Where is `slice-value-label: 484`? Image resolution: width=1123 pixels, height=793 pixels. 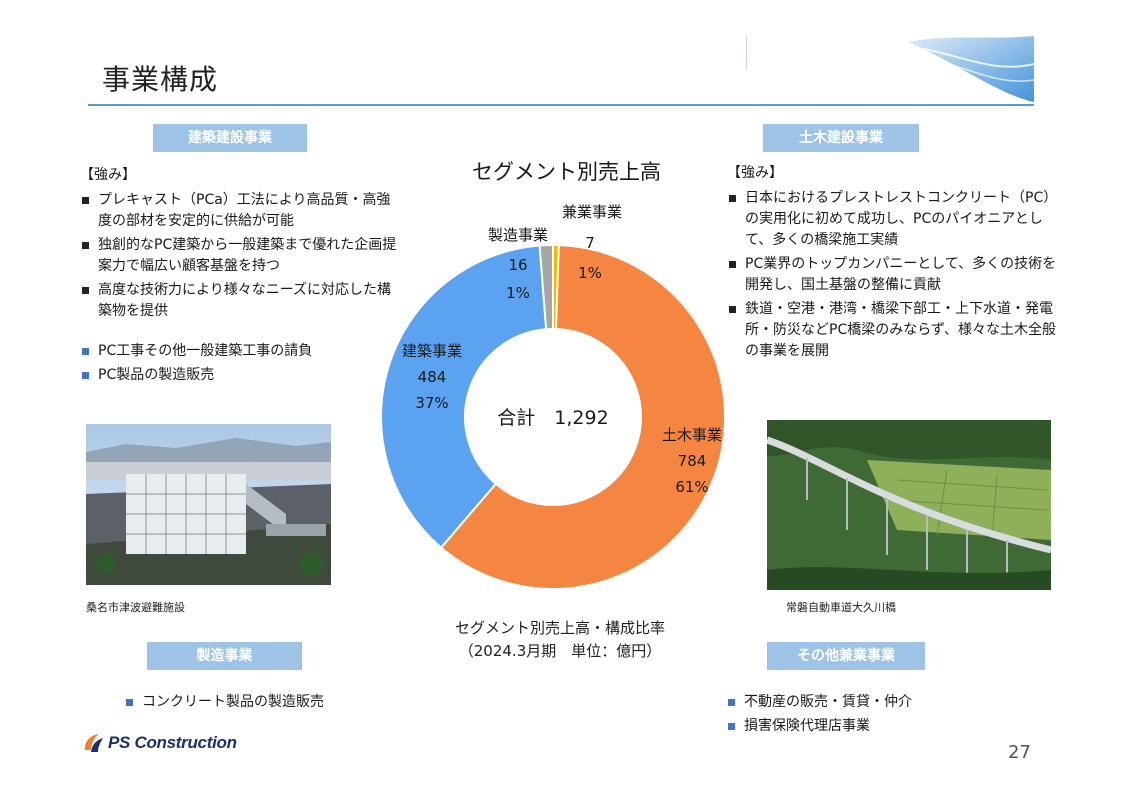
slice-value-label: 484 is located at coordinates (432, 377).